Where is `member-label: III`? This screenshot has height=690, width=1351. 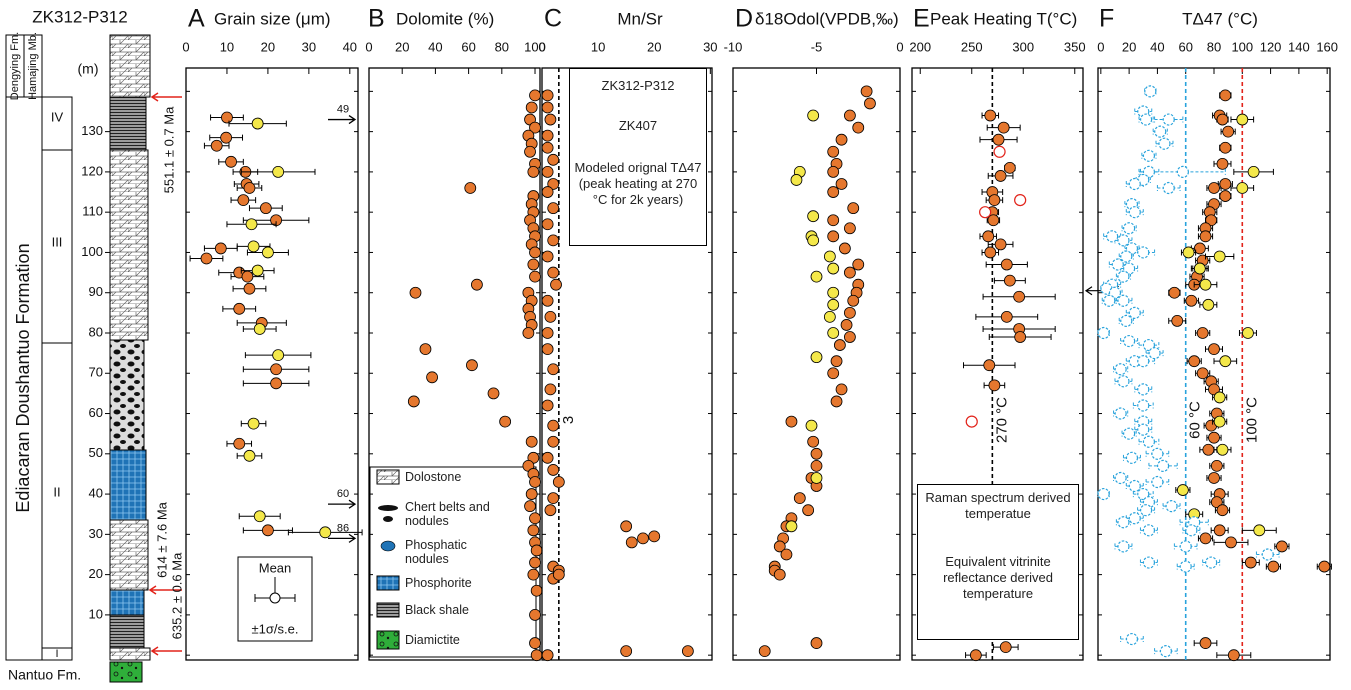
member-label: III is located at coordinates (57, 241).